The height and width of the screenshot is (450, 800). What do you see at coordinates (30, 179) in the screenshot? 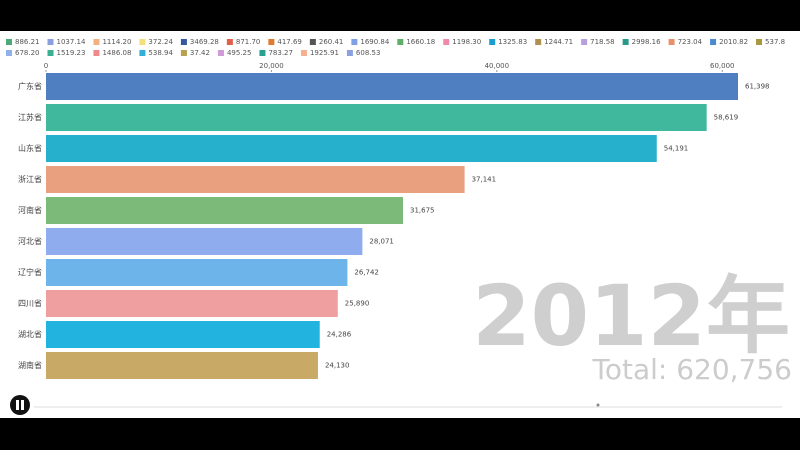
I see `y-tick-label: 浙江省` at bounding box center [30, 179].